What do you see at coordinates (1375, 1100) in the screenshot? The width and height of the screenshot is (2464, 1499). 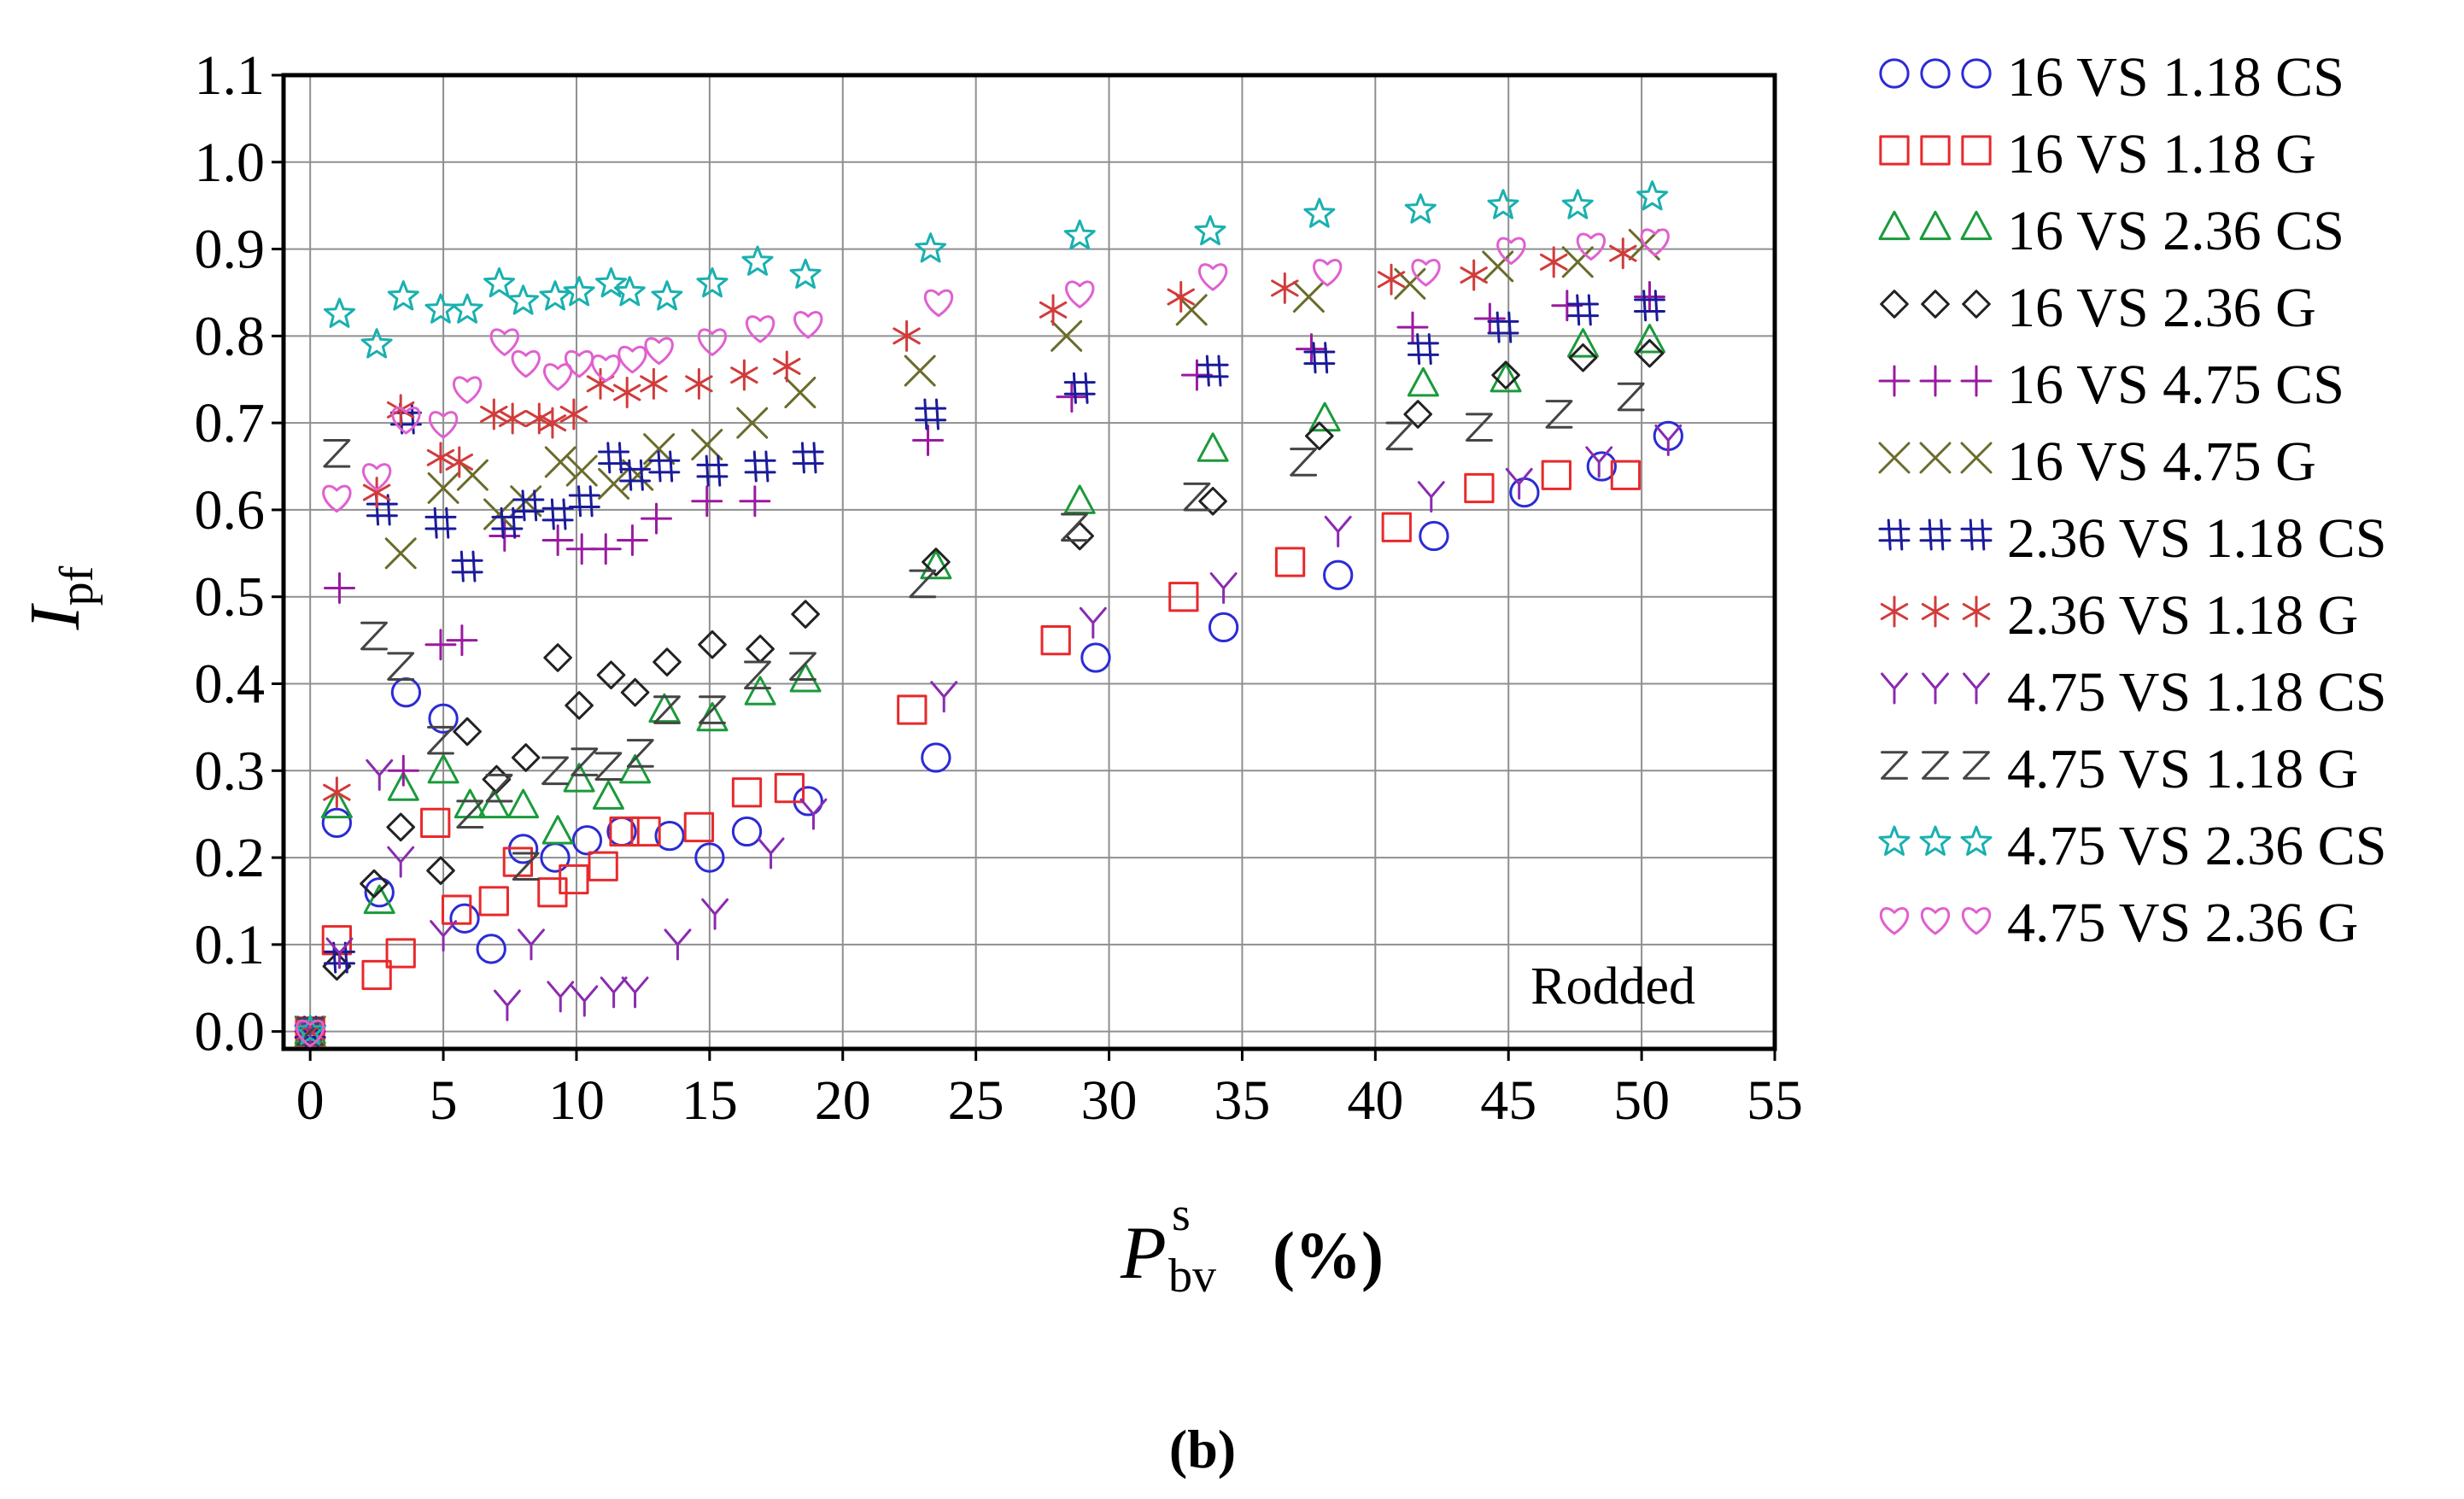 I see `x-tick-label: 40` at bounding box center [1375, 1100].